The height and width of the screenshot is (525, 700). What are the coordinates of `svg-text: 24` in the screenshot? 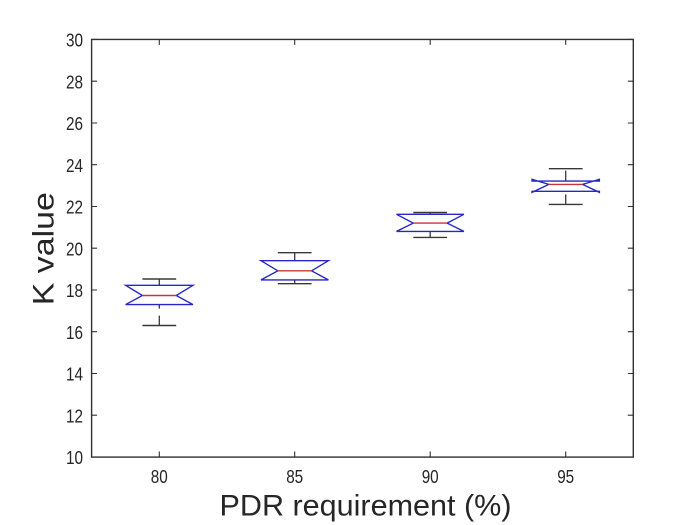 It's located at (74, 166).